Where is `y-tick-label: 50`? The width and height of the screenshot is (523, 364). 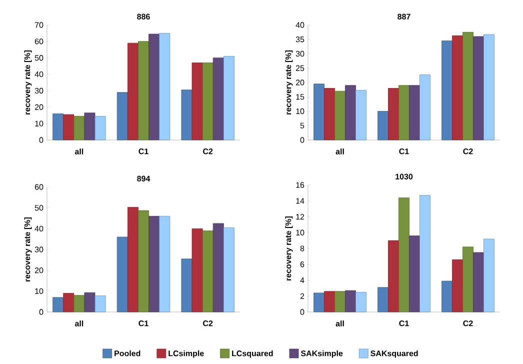
y-tick-label: 50 is located at coordinates (39, 58).